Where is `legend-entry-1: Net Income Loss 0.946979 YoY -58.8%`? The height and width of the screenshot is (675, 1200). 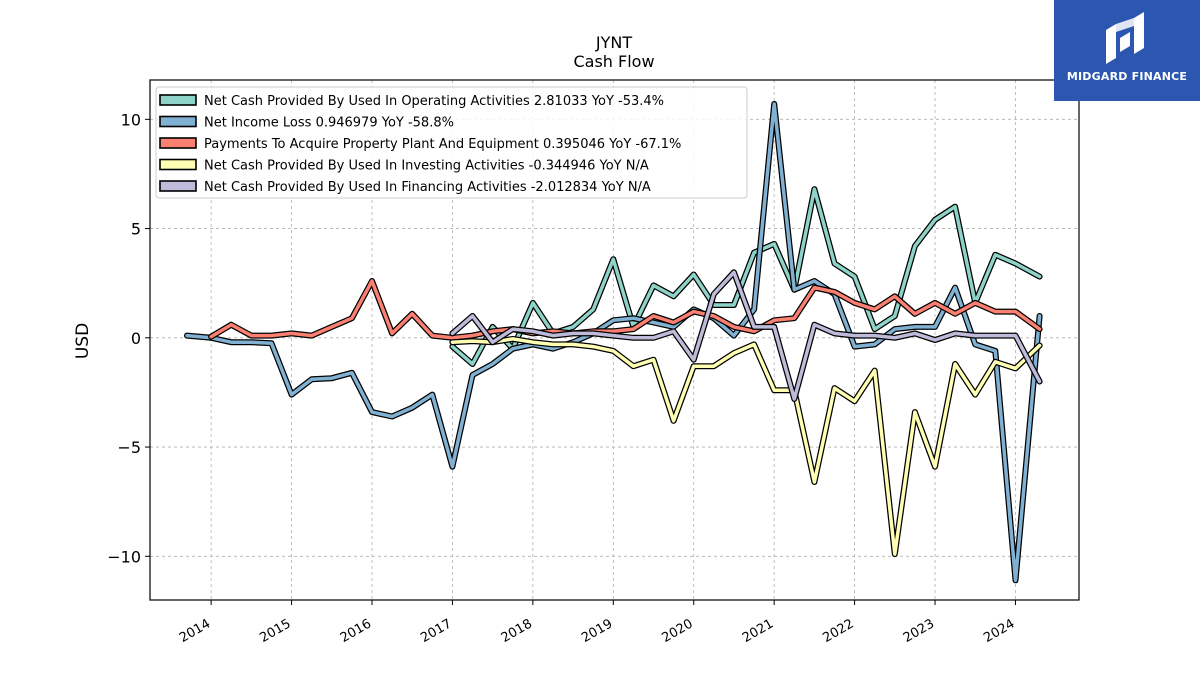
legend-entry-1: Net Income Loss 0.946979 YoY -58.8% is located at coordinates (329, 123).